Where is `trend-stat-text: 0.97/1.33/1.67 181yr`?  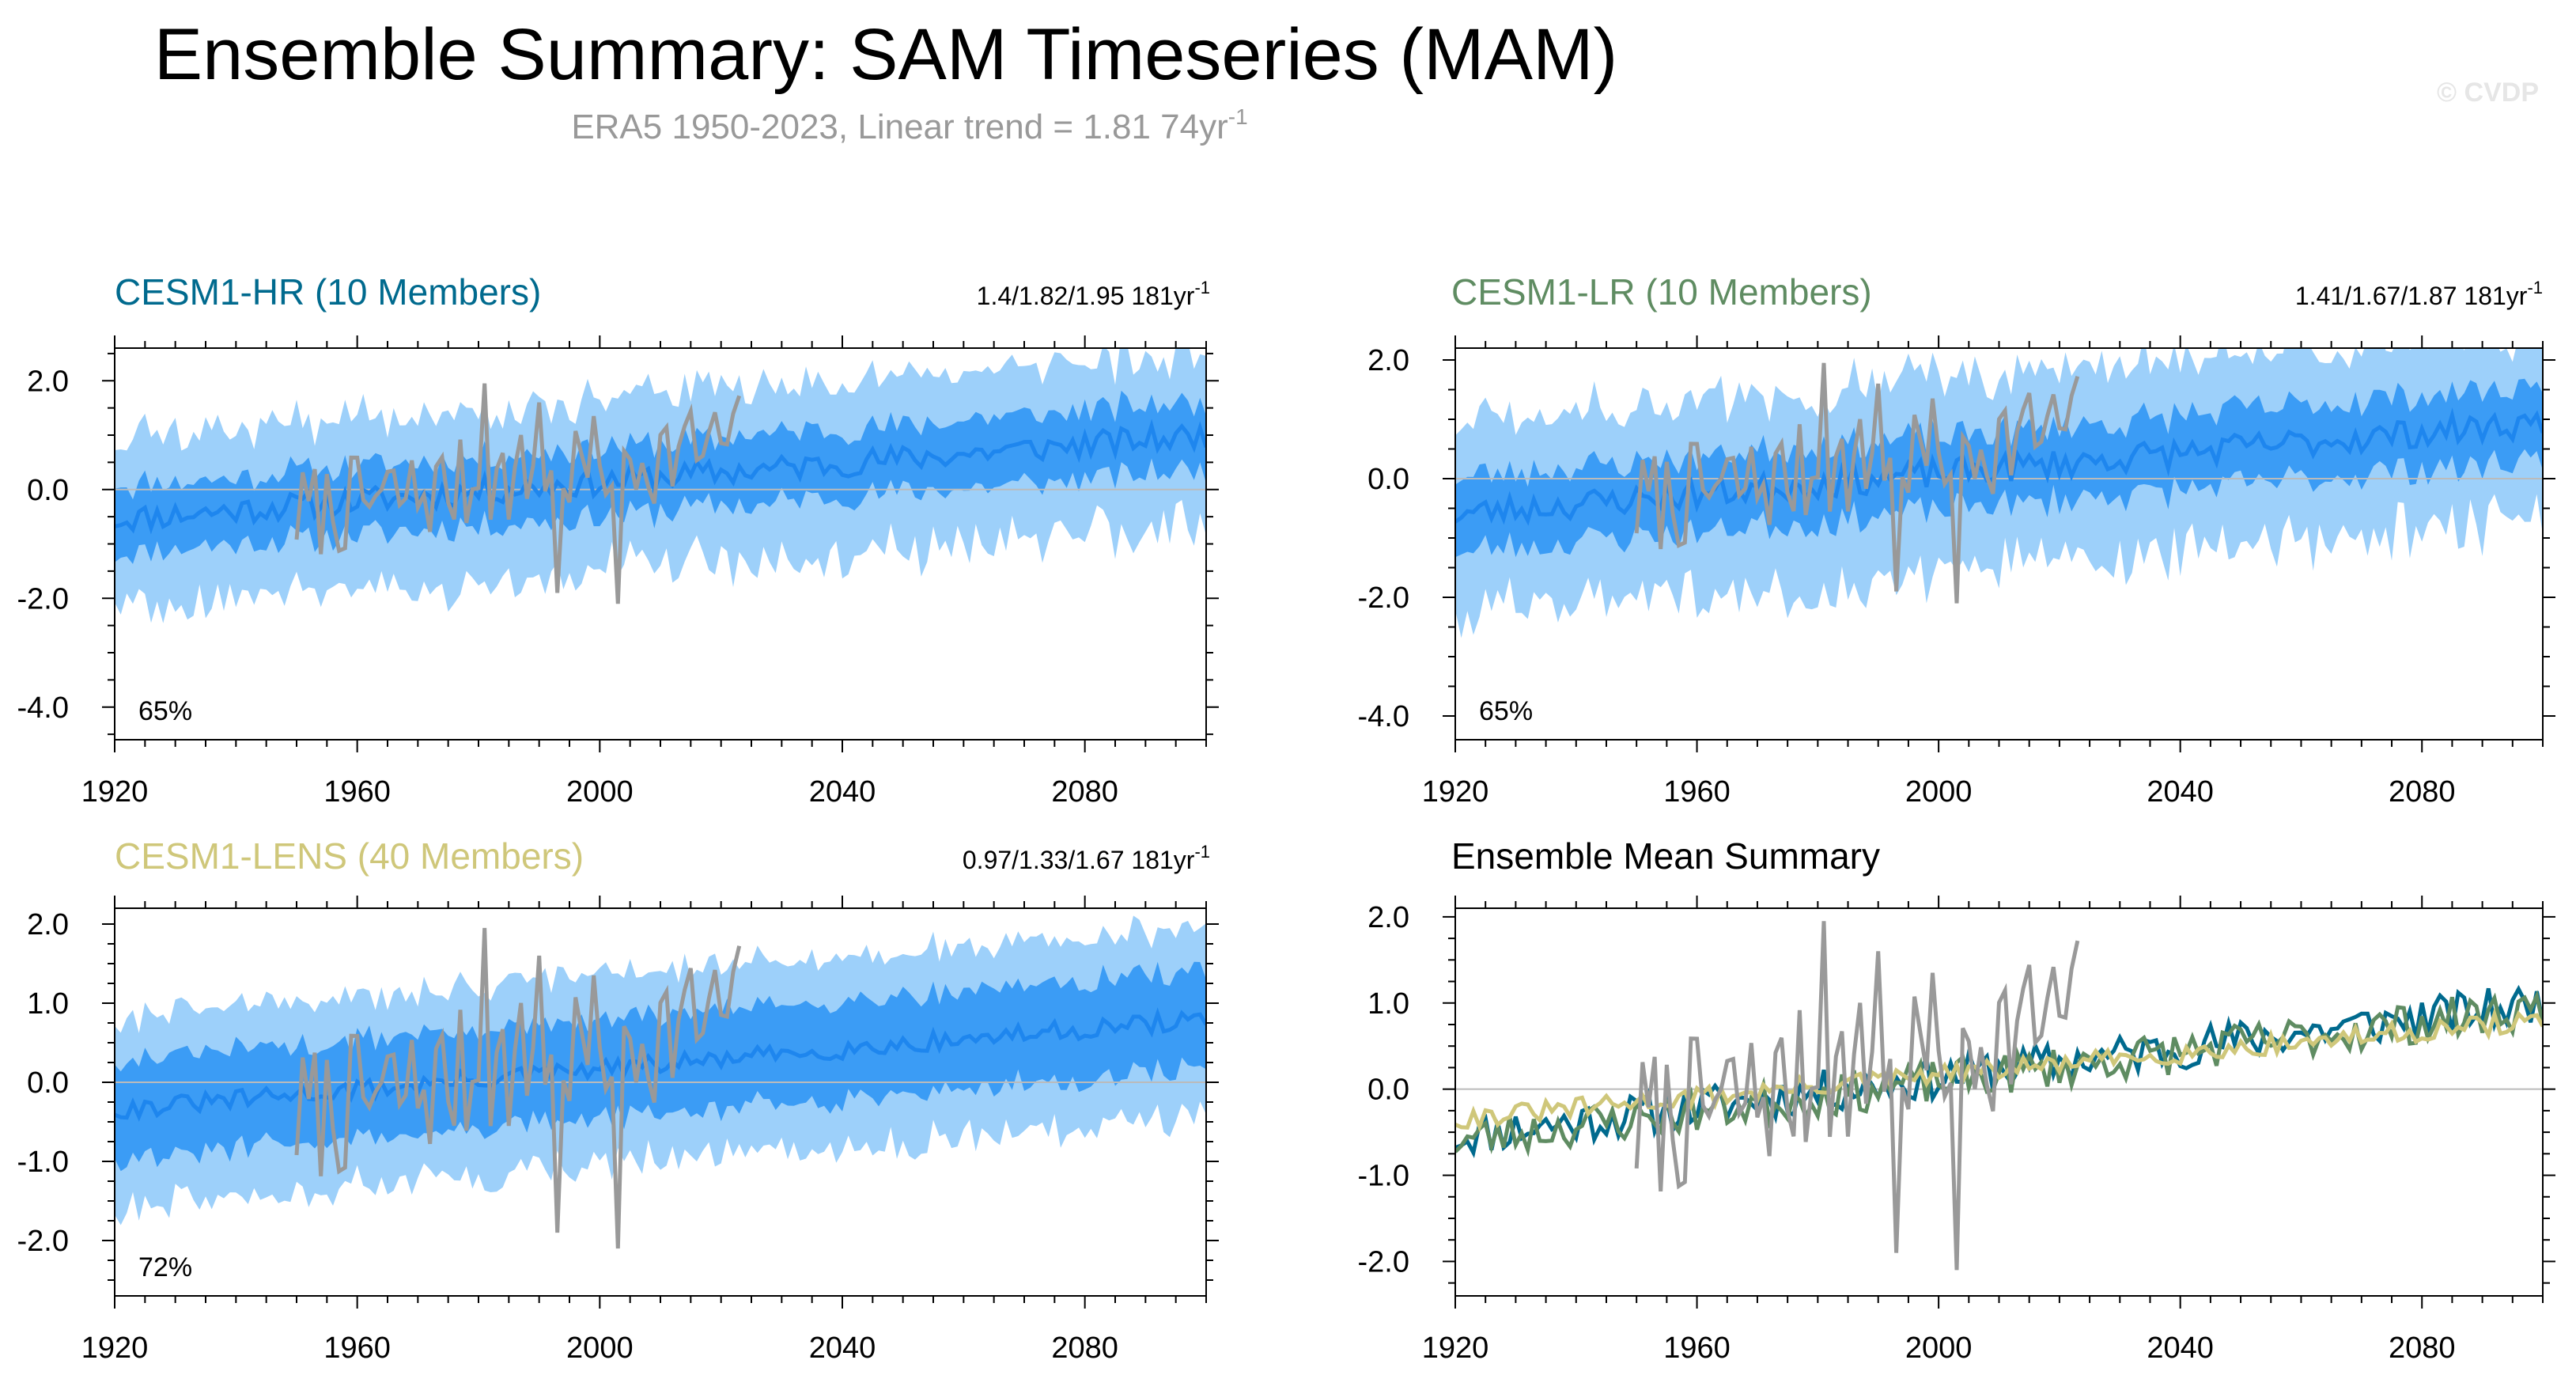
trend-stat-text: 0.97/1.33/1.67 181yr is located at coordinates (1079, 860).